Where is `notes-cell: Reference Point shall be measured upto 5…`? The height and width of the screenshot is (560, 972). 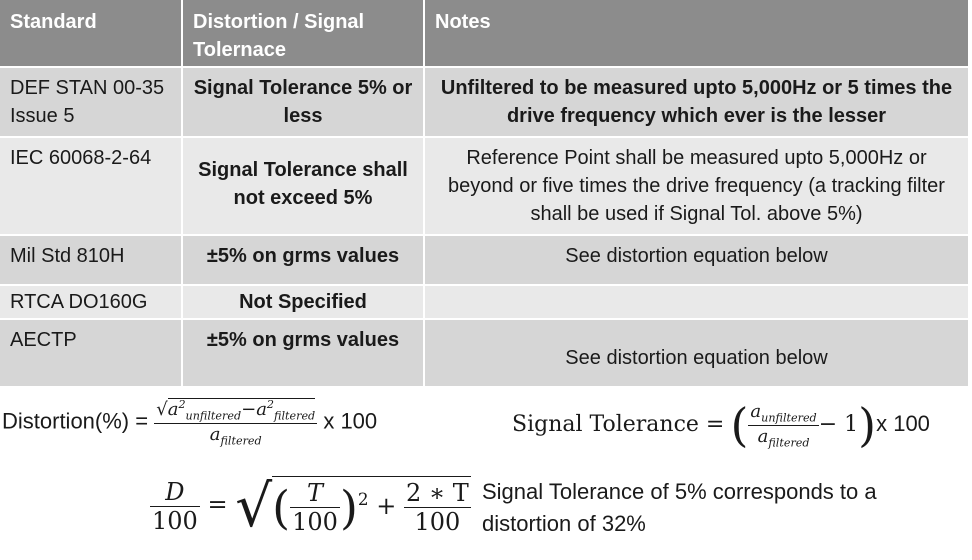 notes-cell: Reference Point shall be measured upto 5… is located at coordinates (696, 187).